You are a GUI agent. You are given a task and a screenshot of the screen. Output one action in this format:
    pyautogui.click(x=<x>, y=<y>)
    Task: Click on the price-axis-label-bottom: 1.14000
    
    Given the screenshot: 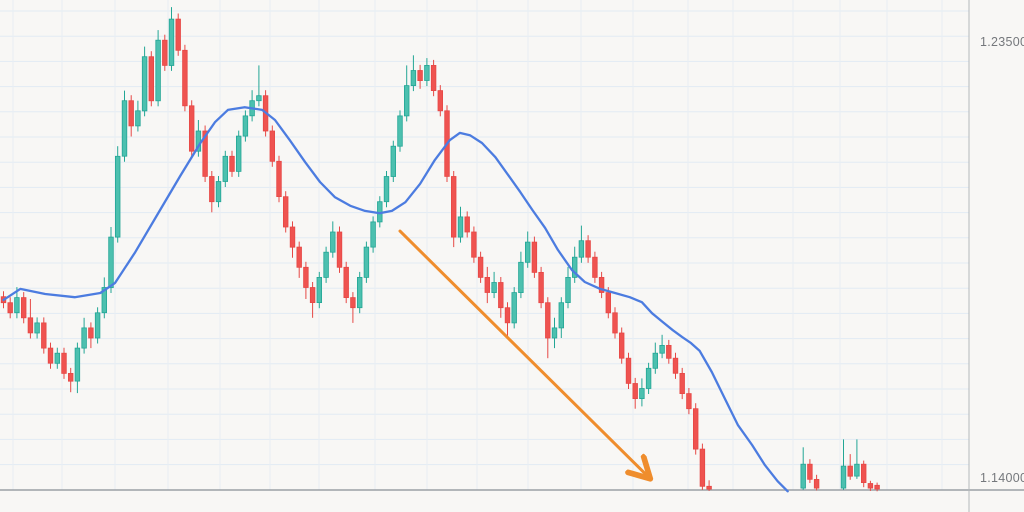 What is the action you would take?
    pyautogui.click(x=1002, y=477)
    